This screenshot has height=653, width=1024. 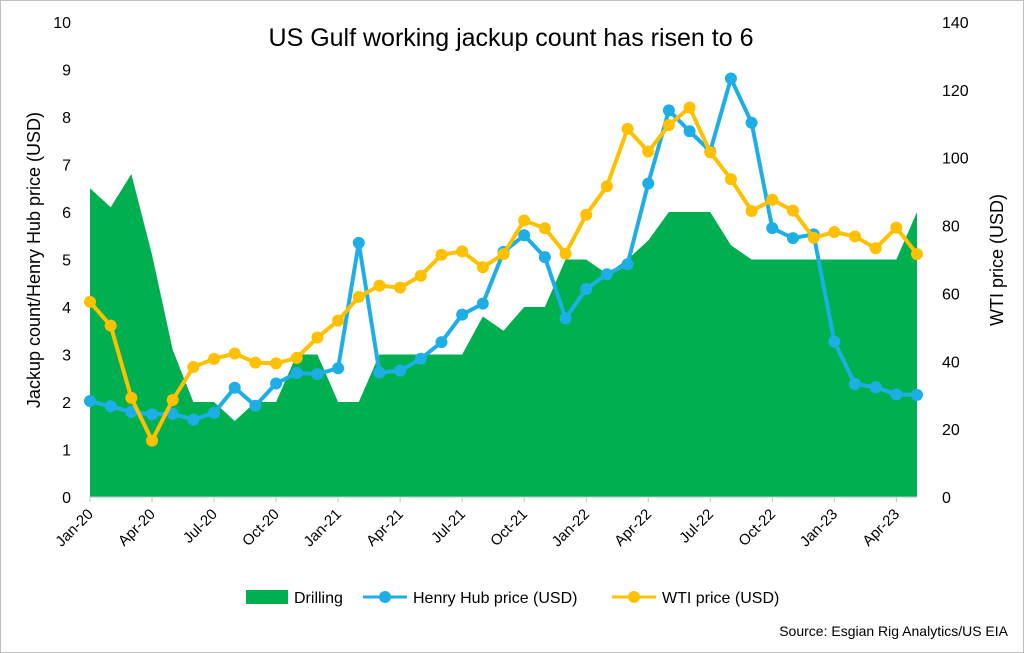 I want to click on y2-tick-label: 40, so click(x=951, y=362).